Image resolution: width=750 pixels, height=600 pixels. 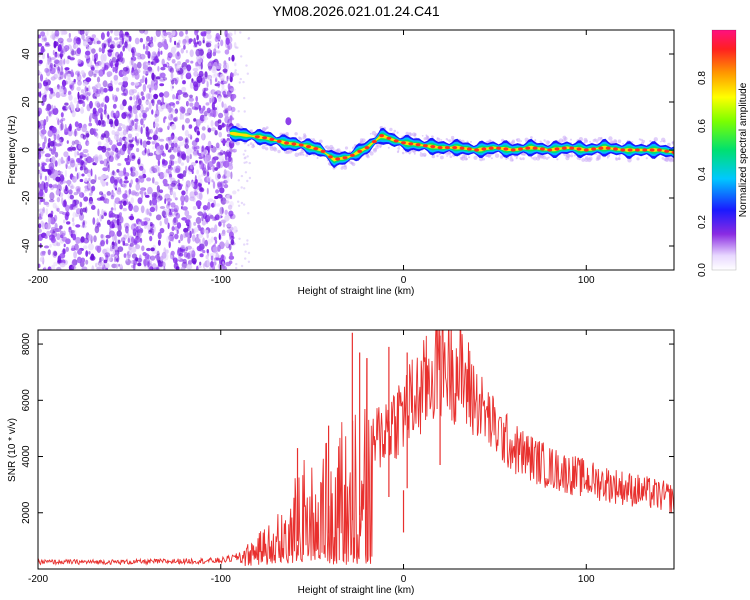 What do you see at coordinates (26, 512) in the screenshot?
I see `y-tick-label: 2000` at bounding box center [26, 512].